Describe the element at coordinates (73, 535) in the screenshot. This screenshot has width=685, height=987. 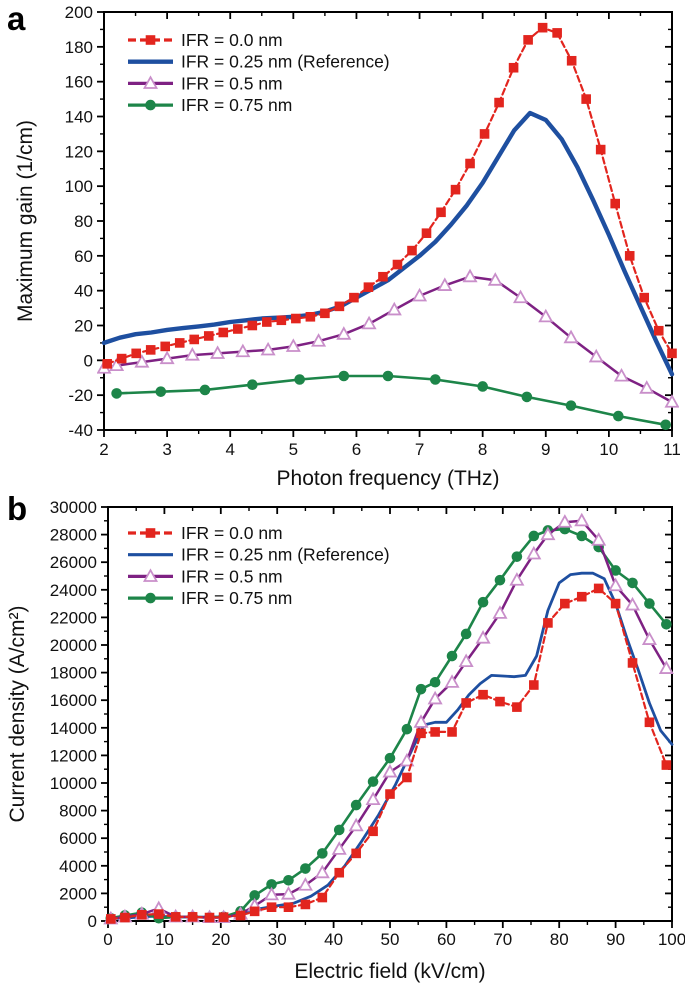
I see `y-tick-label: 28000` at that location.